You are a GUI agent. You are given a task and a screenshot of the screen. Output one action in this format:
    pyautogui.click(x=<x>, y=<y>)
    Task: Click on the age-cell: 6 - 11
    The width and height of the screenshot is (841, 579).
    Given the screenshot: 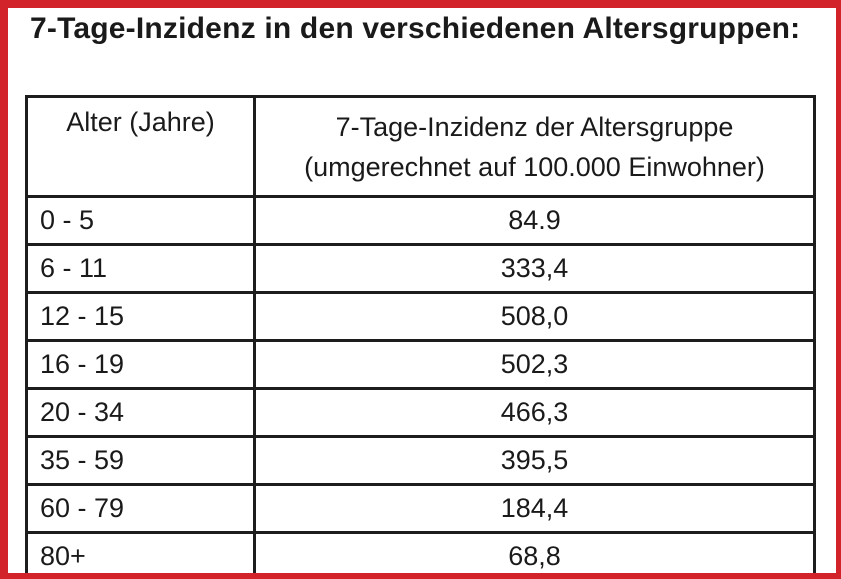 What is the action you would take?
    pyautogui.click(x=140, y=268)
    